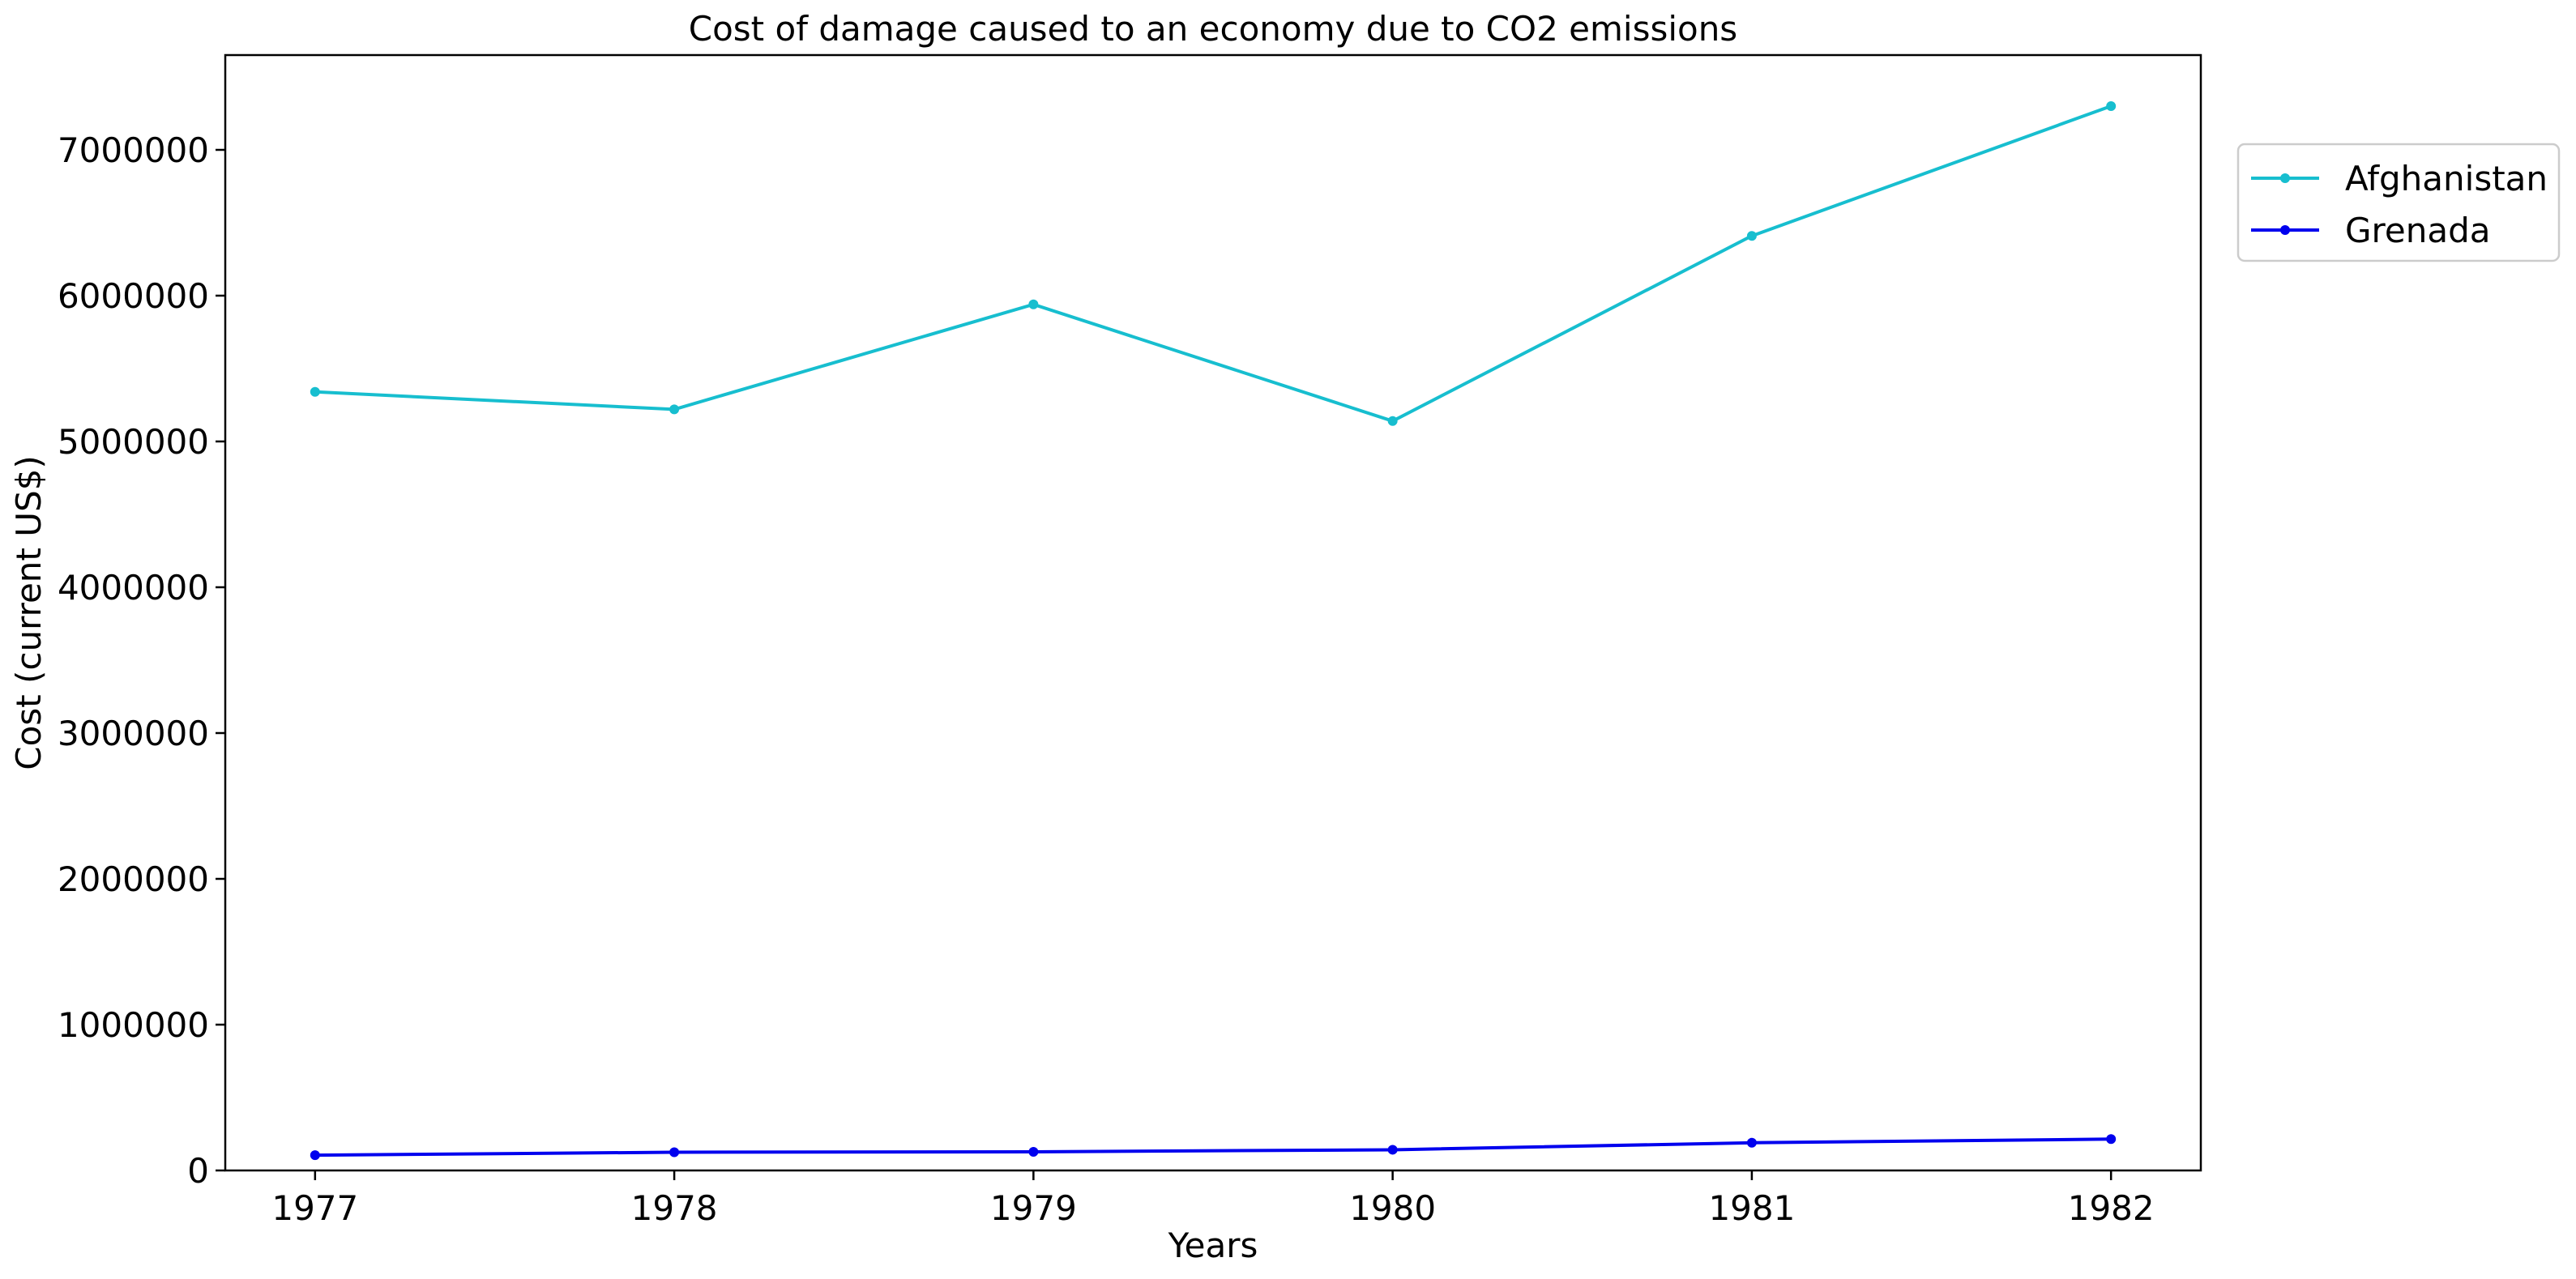  I want to click on x-tick-label: 1982, so click(2111, 1208).